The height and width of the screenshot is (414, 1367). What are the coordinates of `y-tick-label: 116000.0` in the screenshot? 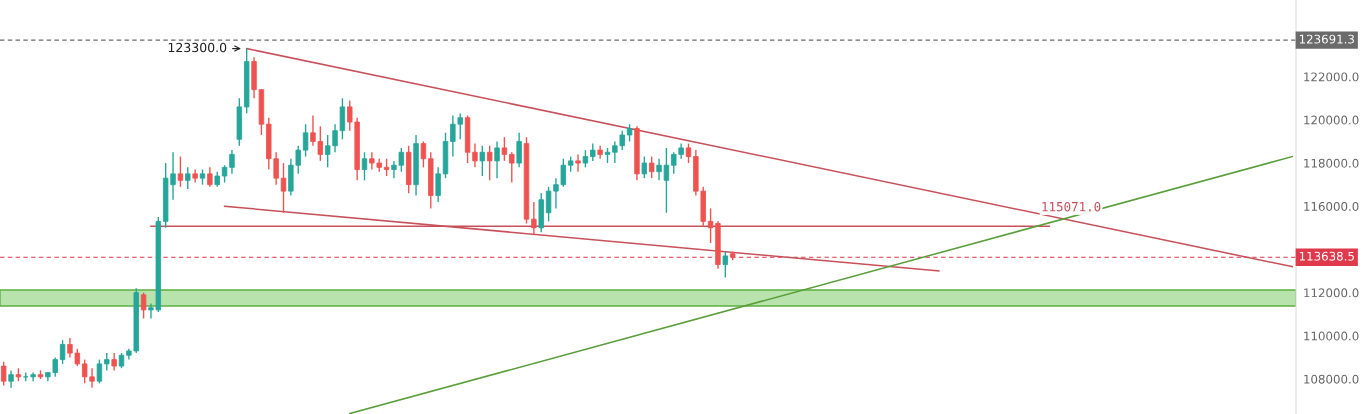 It's located at (1331, 206).